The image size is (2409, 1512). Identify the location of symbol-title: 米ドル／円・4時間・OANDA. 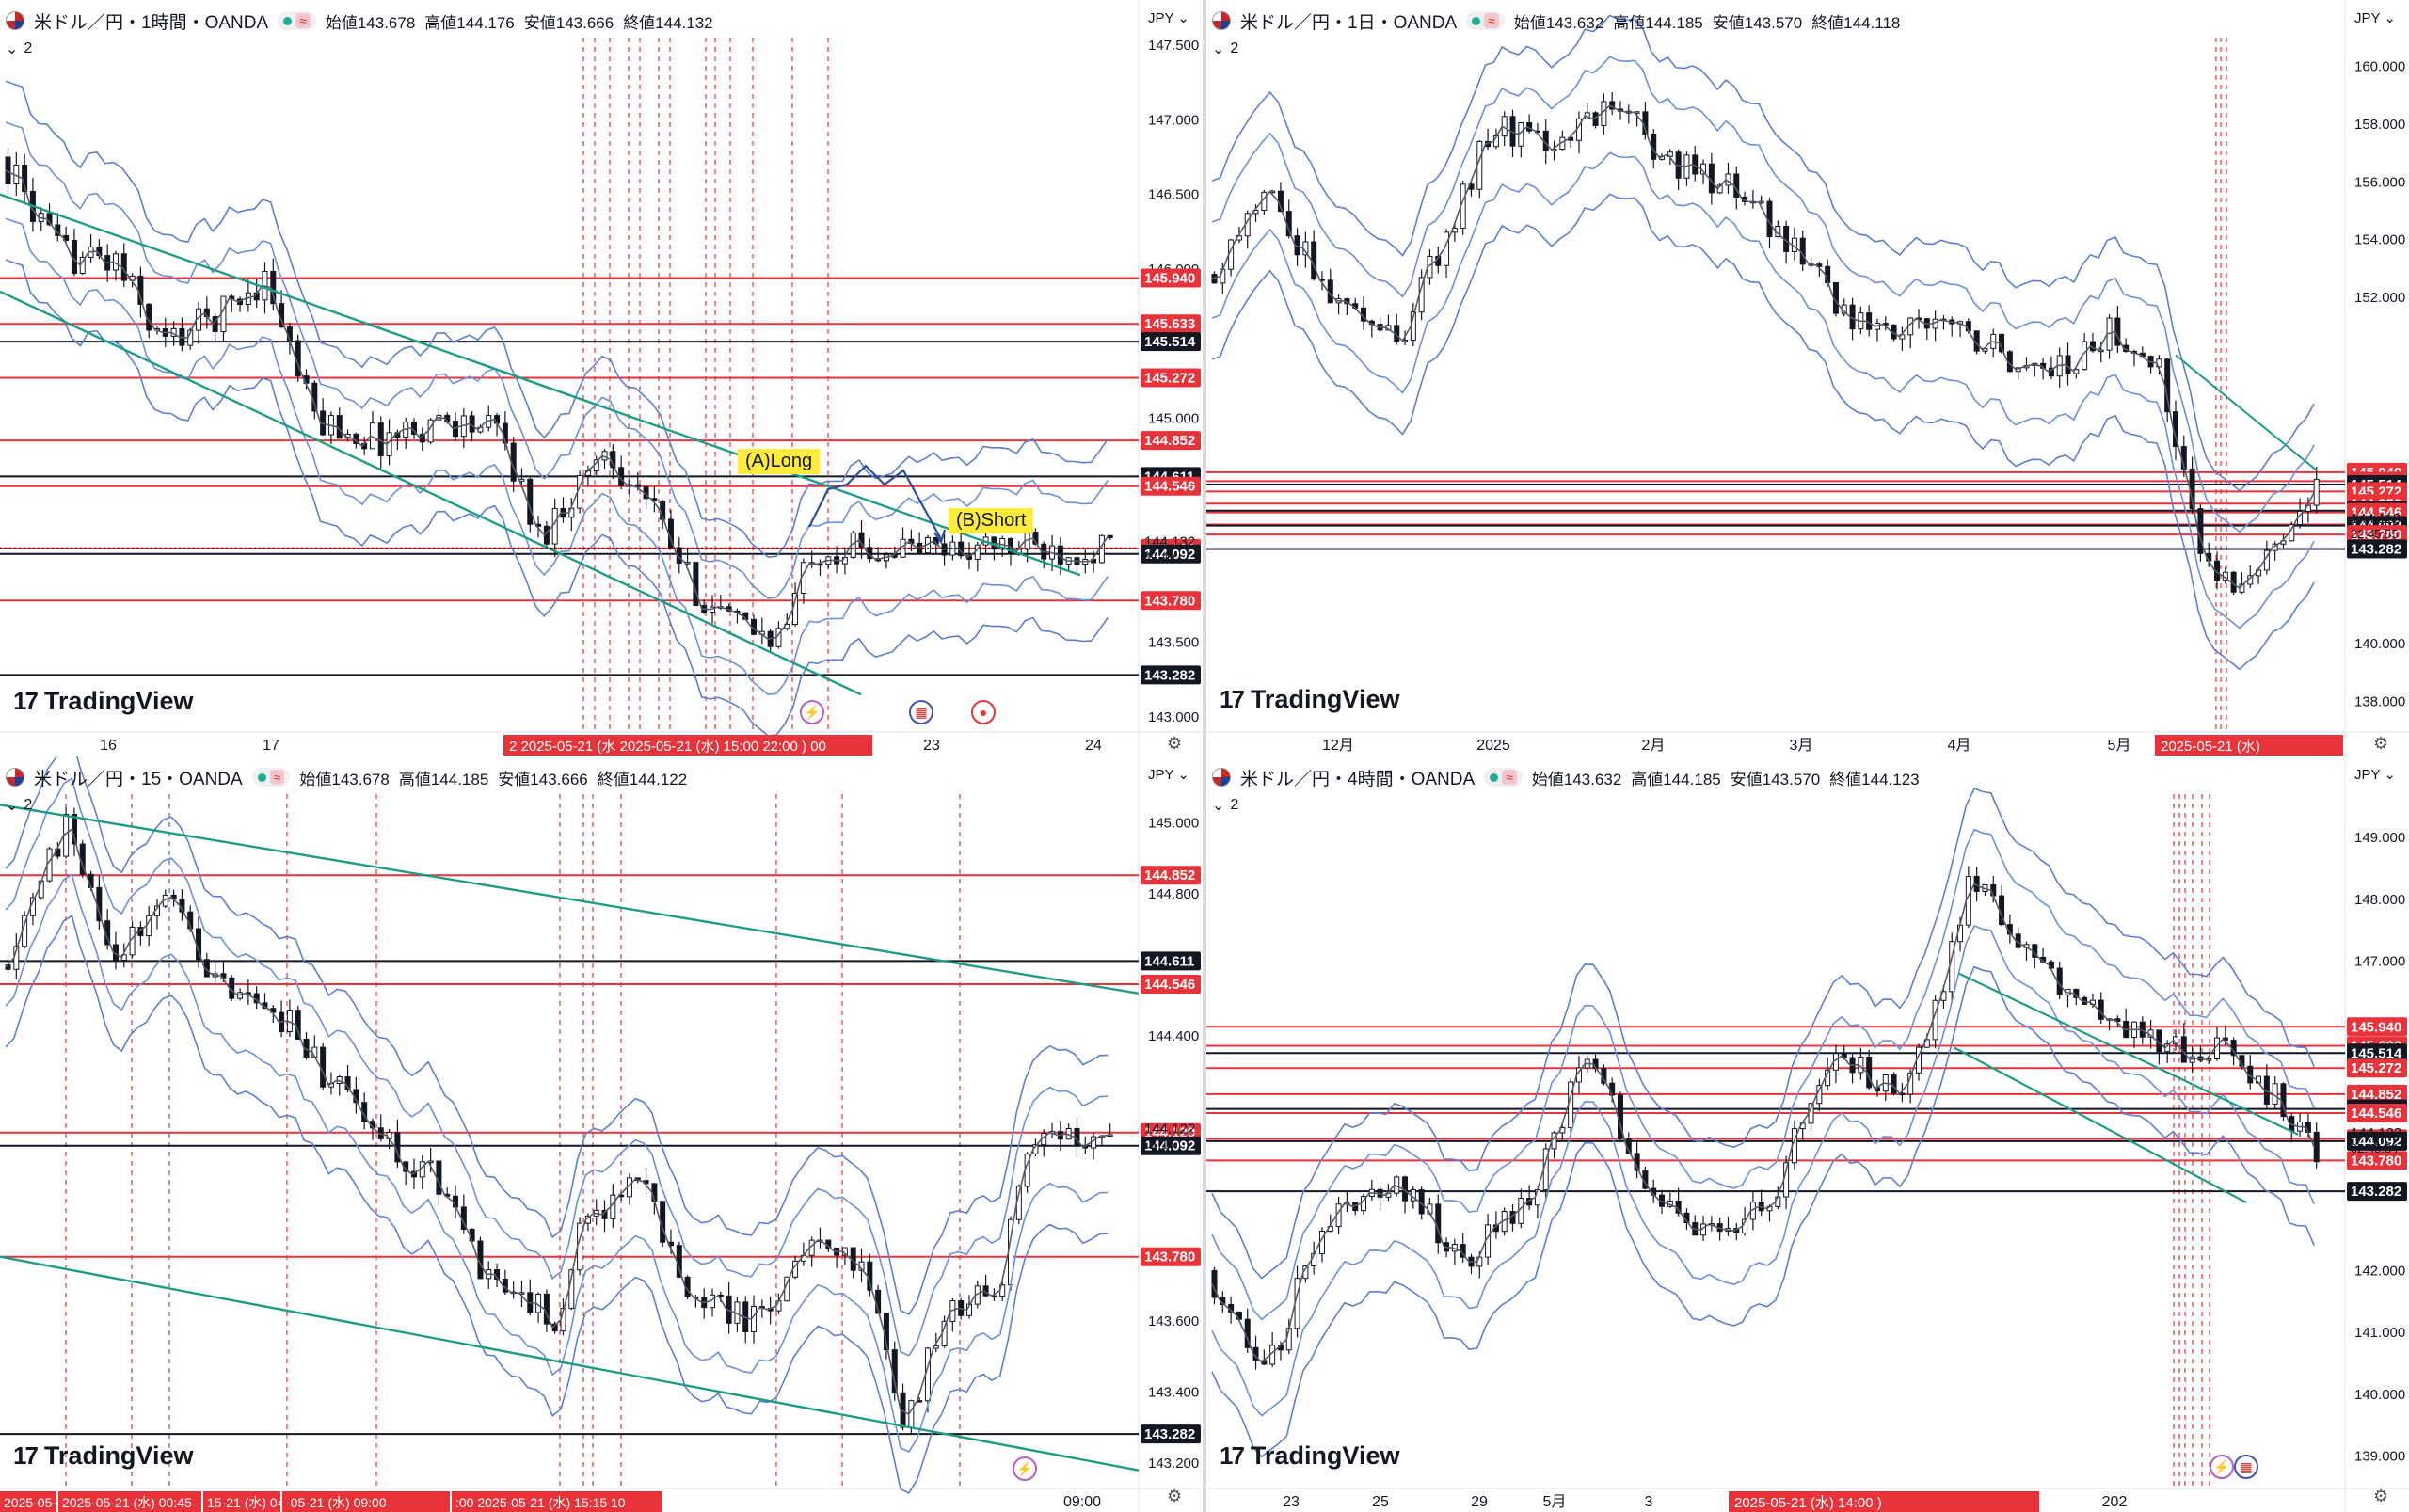
(1358, 779).